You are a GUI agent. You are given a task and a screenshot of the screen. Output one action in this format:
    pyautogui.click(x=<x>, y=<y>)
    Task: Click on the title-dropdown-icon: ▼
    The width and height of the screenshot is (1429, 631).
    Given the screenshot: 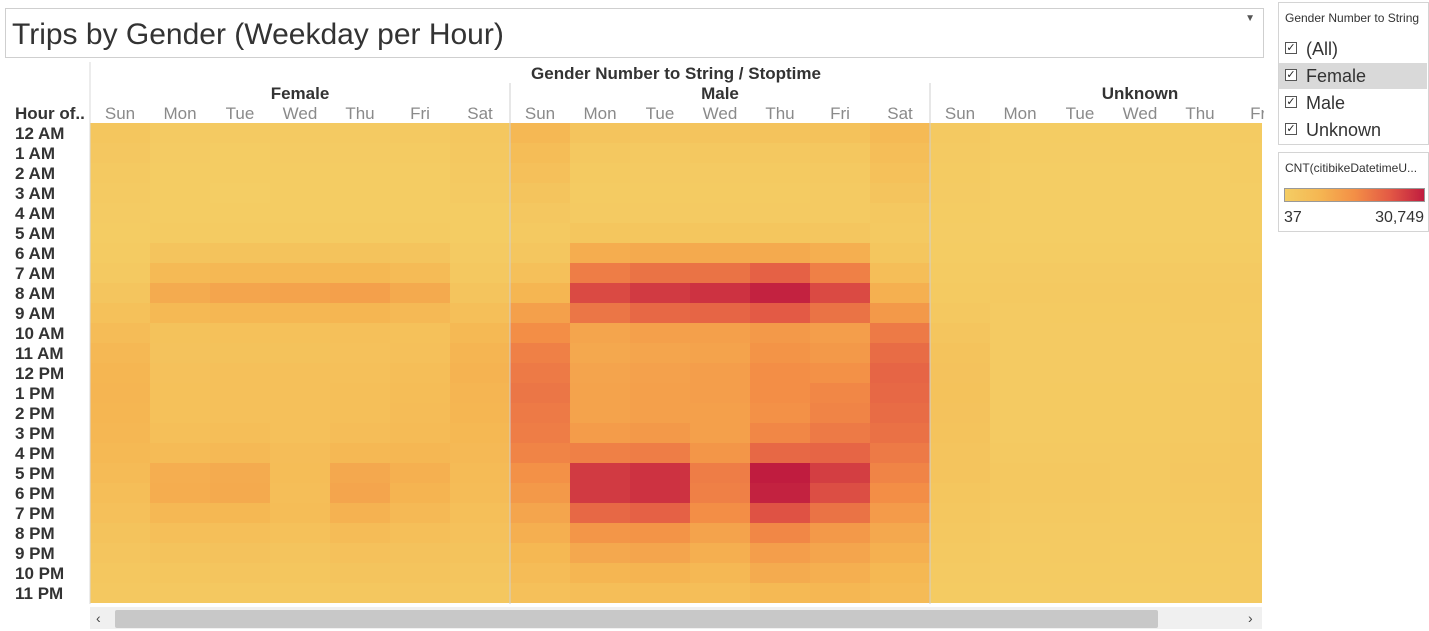 What is the action you would take?
    pyautogui.click(x=1250, y=18)
    